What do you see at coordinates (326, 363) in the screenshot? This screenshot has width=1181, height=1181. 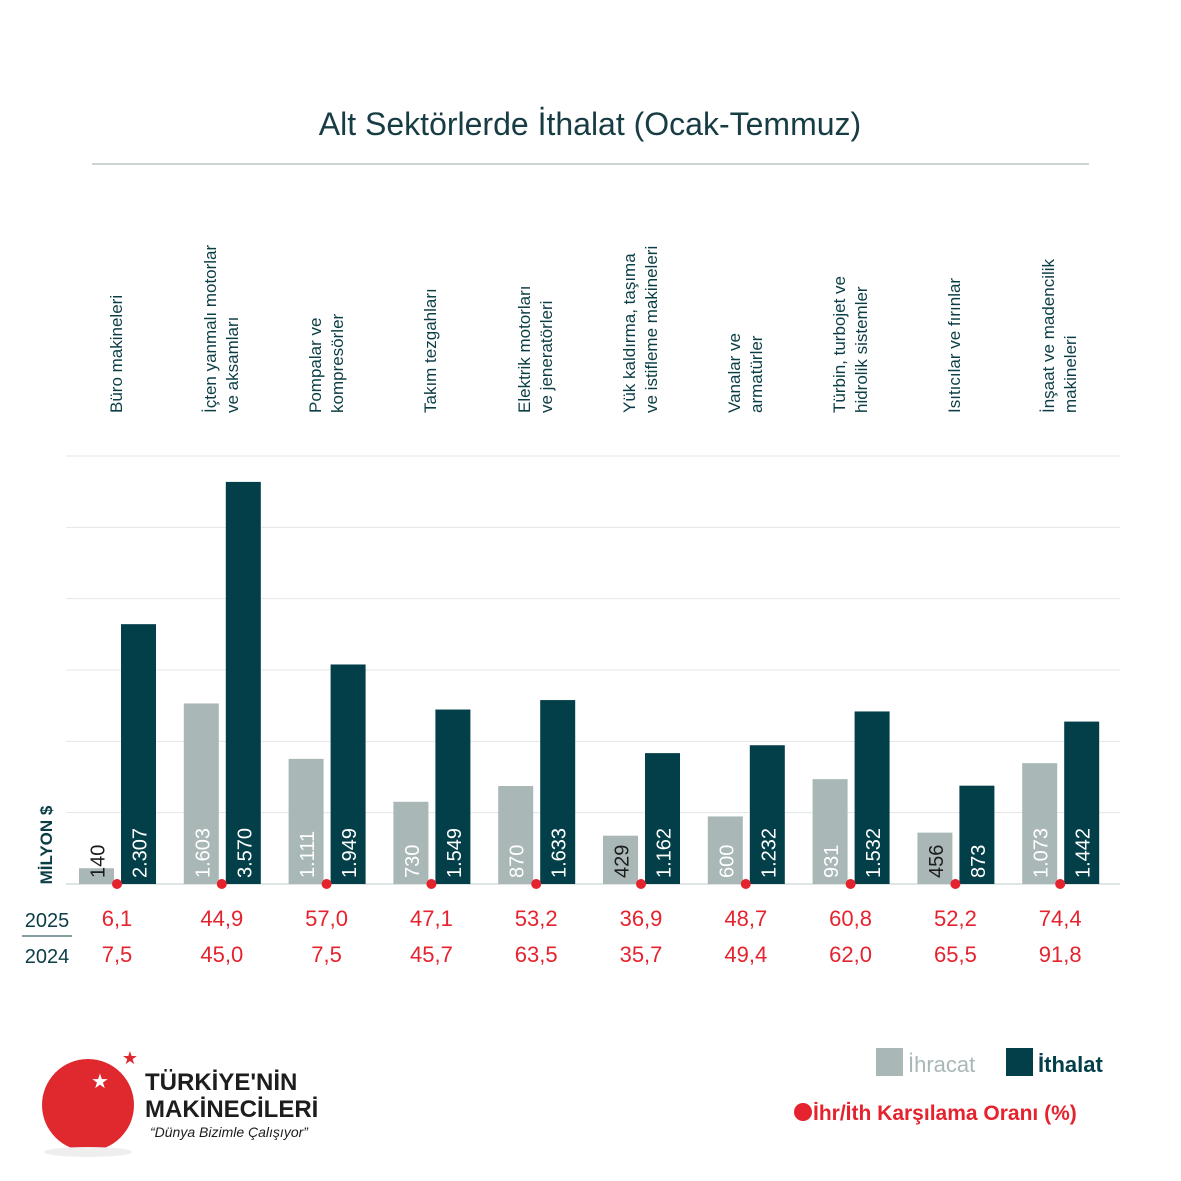 I see `category-label: Pompalar ve kompresörler` at bounding box center [326, 363].